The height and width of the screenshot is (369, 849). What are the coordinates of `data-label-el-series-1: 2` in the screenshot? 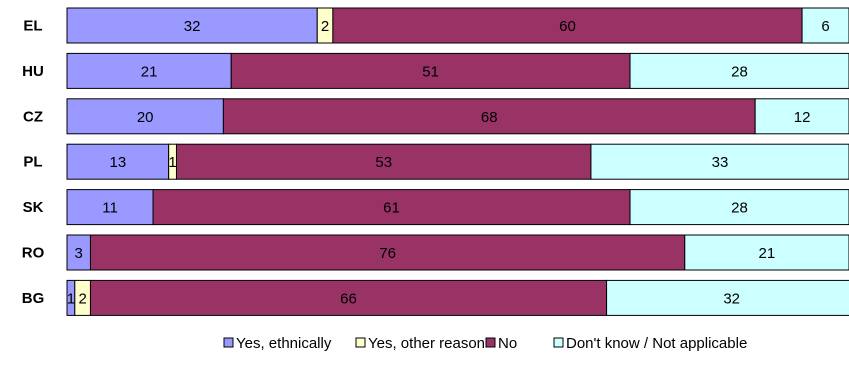 It's located at (325, 26).